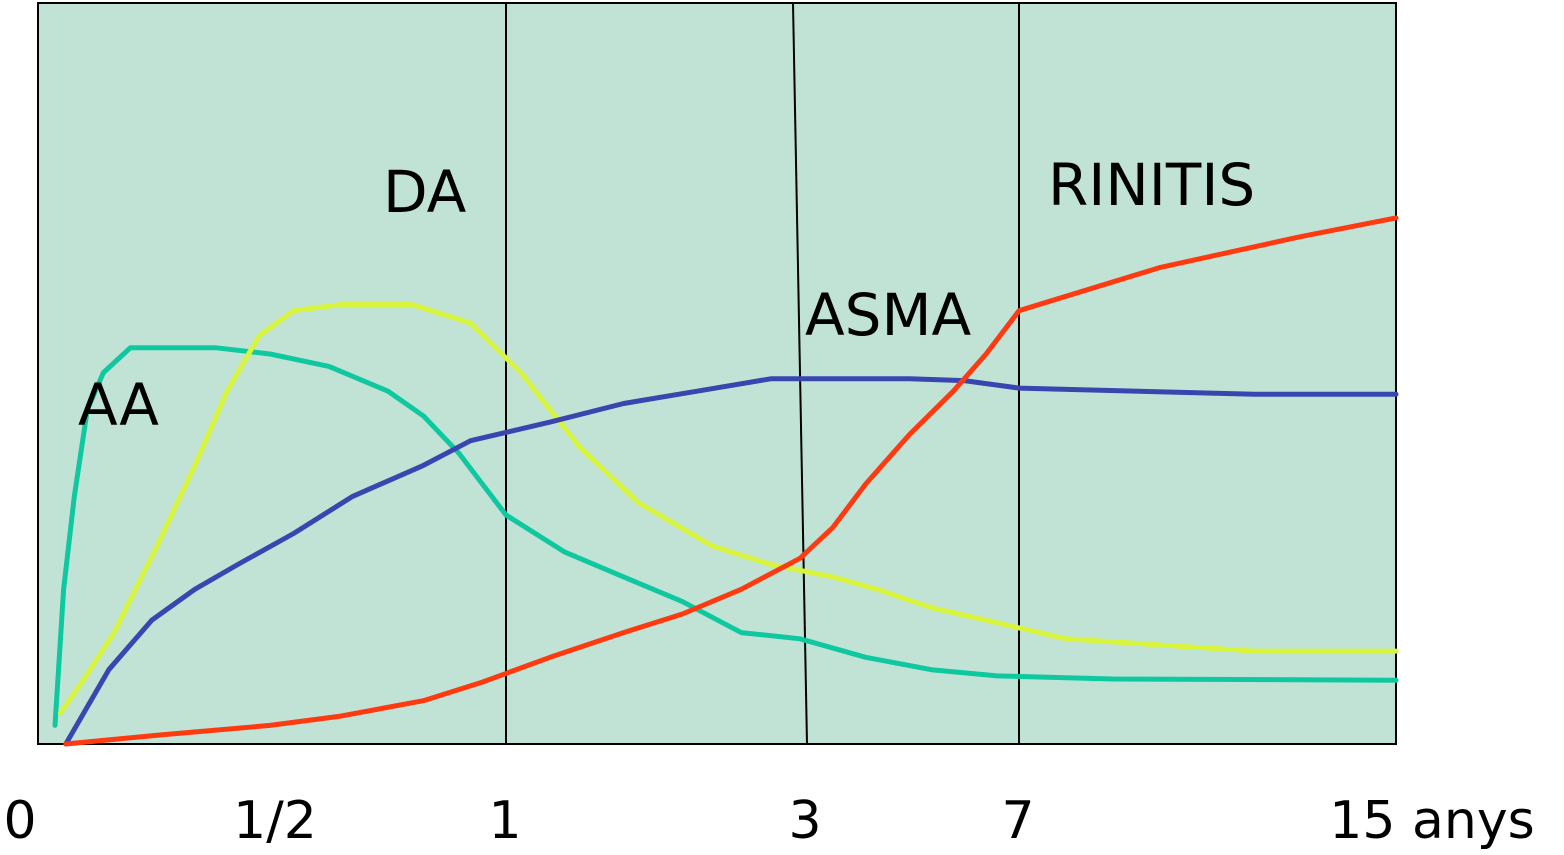 The height and width of the screenshot is (855, 1564). What do you see at coordinates (804, 821) in the screenshot?
I see `x-tick-3: 3` at bounding box center [804, 821].